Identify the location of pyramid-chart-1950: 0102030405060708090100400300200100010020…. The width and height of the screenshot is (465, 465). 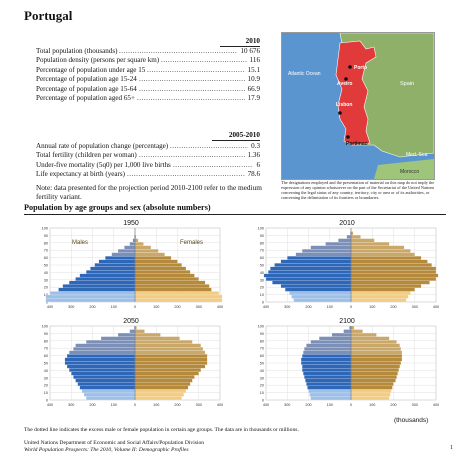
(131, 266).